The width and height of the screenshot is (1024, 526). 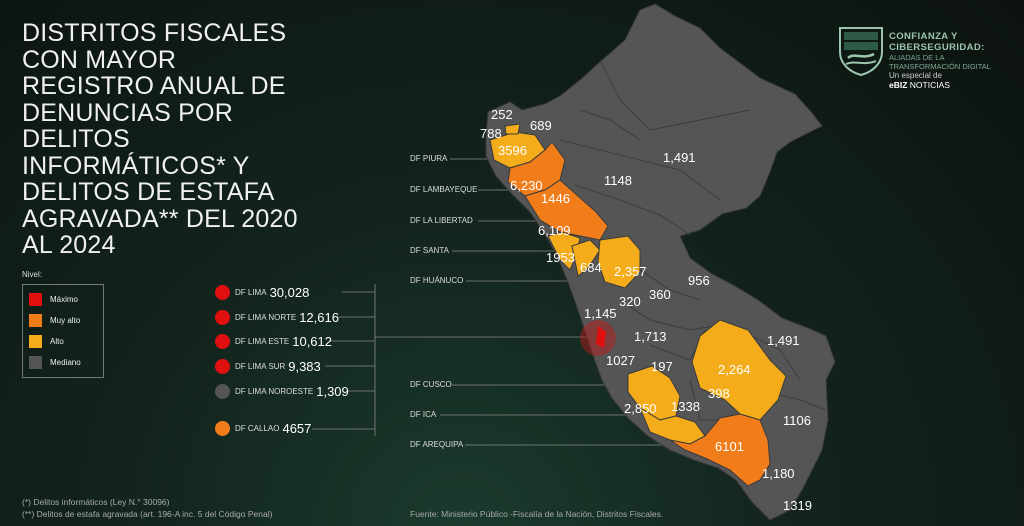 I want to click on lima-row-df-lima-noroeste: DF LIMA NOROESTE 1,309, so click(x=282, y=391).